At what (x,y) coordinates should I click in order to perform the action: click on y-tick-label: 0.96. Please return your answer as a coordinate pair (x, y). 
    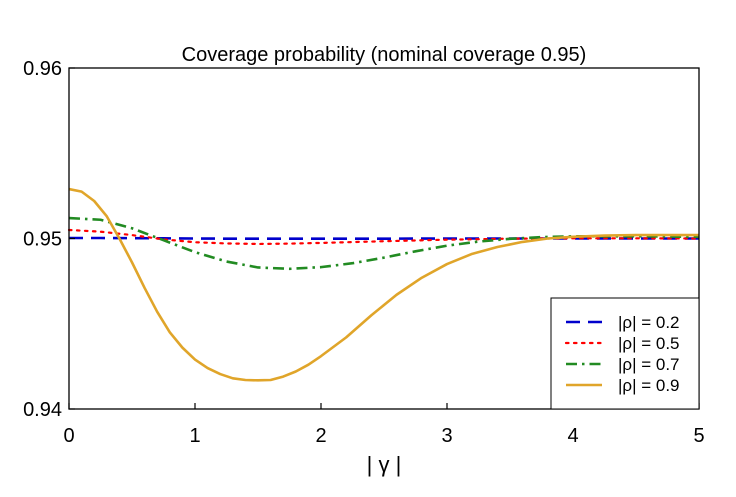
    Looking at the image, I should click on (42, 69).